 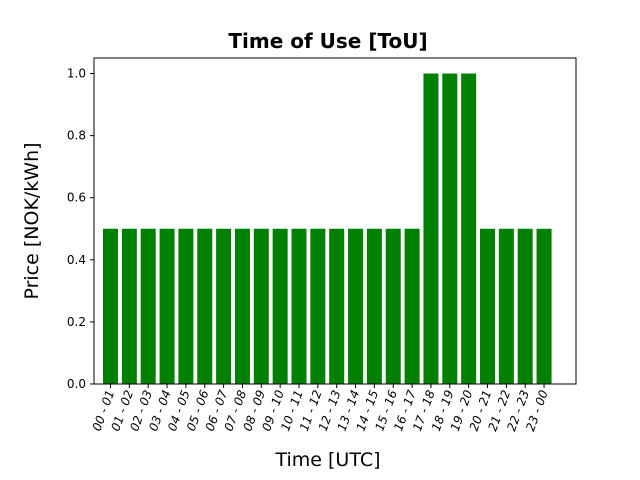 What do you see at coordinates (76, 198) in the screenshot?
I see `y-tick-label: 0.6` at bounding box center [76, 198].